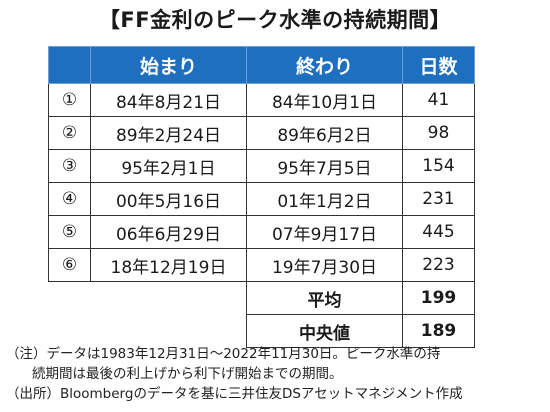 The image size is (550, 412). Describe the element at coordinates (324, 133) in the screenshot. I see `row-end-date: 89年6月2日` at that location.